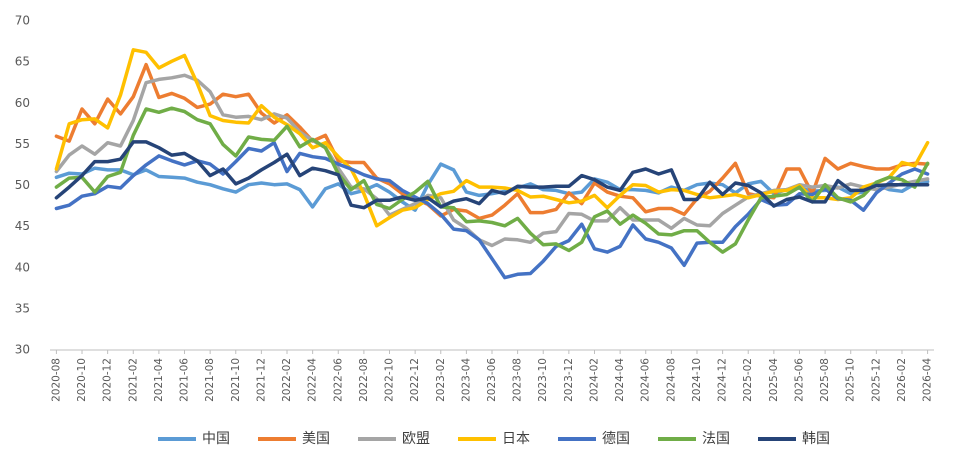 The width and height of the screenshot is (956, 471). What do you see at coordinates (159, 380) in the screenshot?
I see `x-tick-label: 2021-04` at bounding box center [159, 380].